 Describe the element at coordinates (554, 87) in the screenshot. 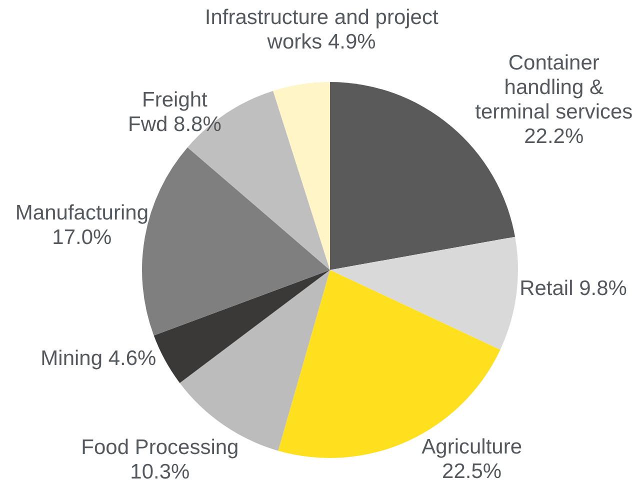

I see `slice-label: Container handling & terminal services` at that location.